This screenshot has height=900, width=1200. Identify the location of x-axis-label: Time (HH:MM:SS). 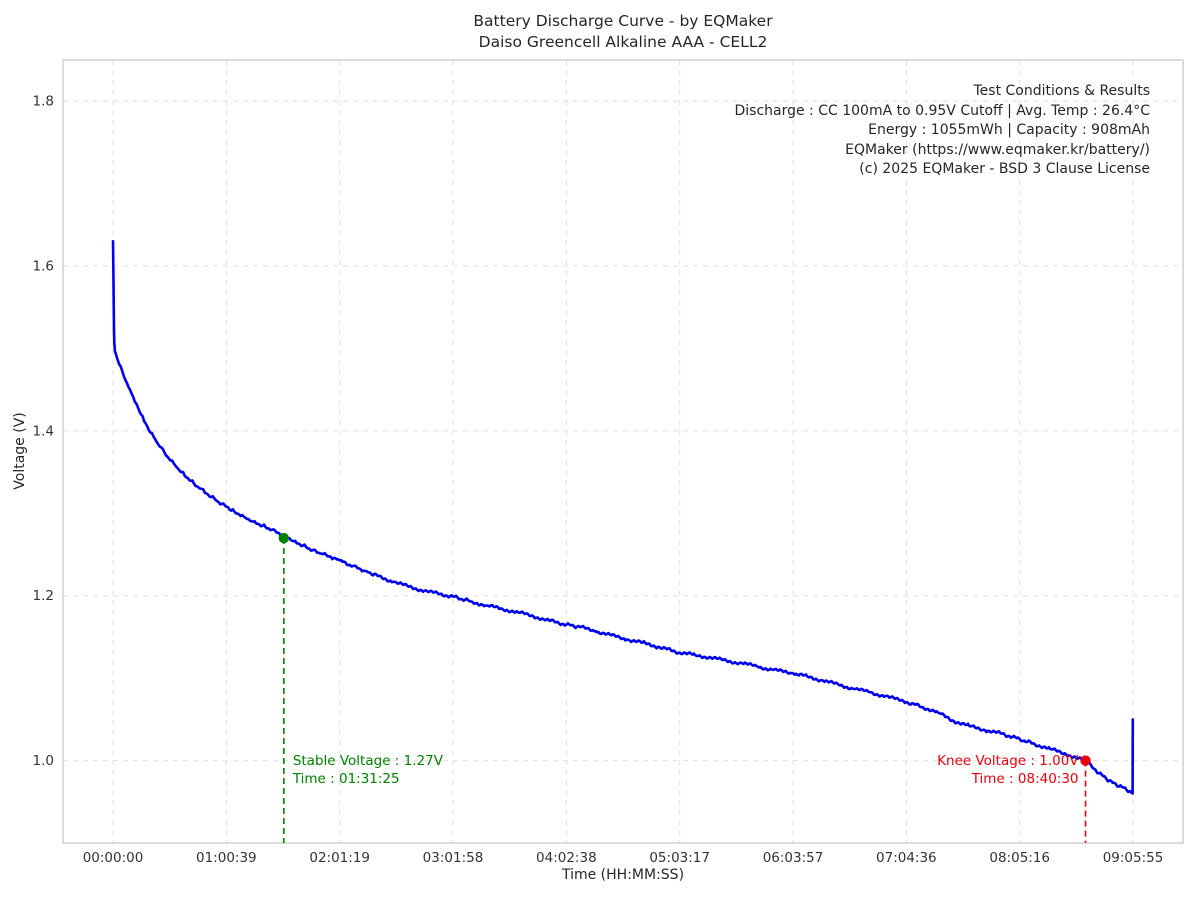
(623, 875).